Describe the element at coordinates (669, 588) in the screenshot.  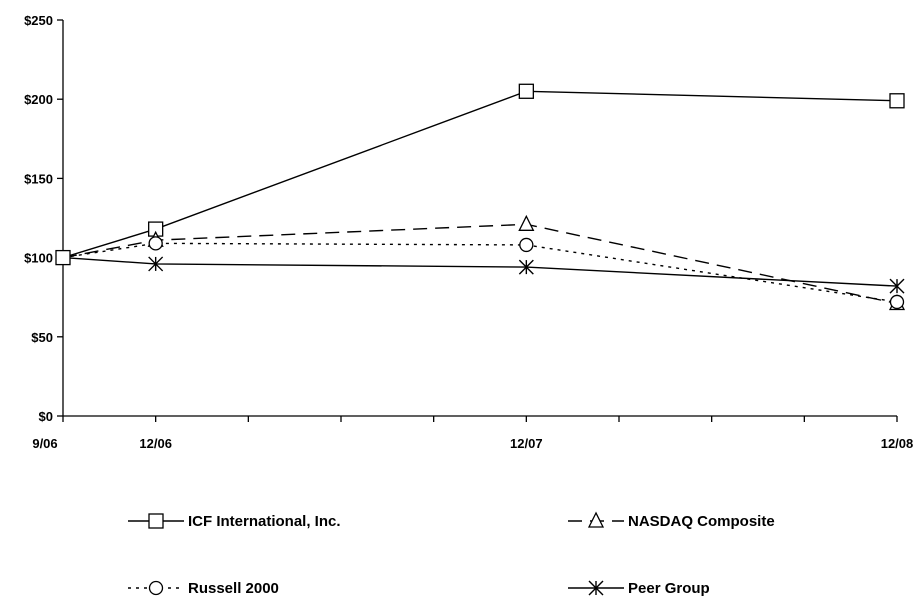
I see `legend-label: Peer Group` at that location.